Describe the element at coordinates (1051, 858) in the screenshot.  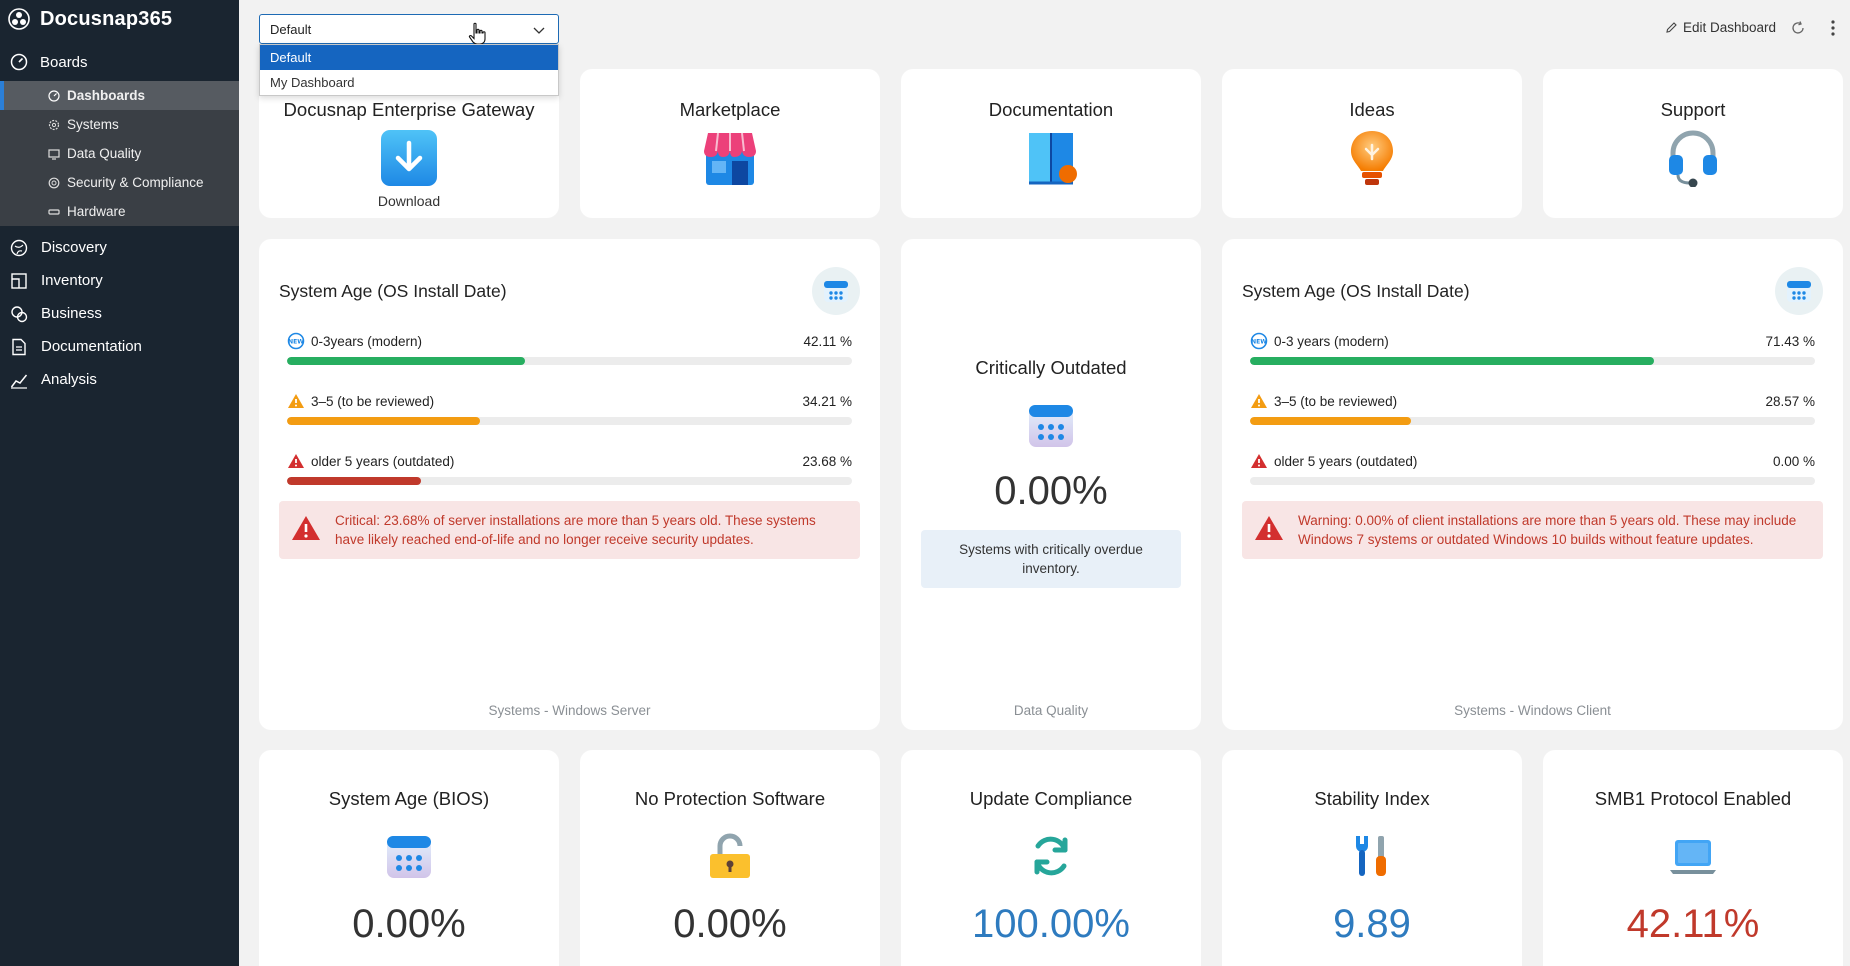
I see `card-kpi-update-compliance: Update Compliance 100.00%` at that location.